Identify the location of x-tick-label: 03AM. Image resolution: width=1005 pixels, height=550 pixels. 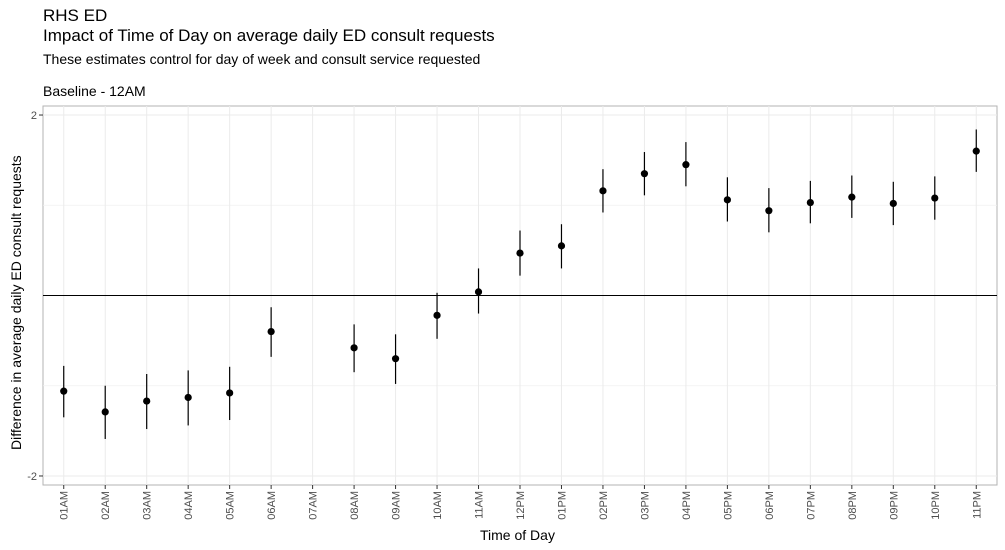
(148, 505).